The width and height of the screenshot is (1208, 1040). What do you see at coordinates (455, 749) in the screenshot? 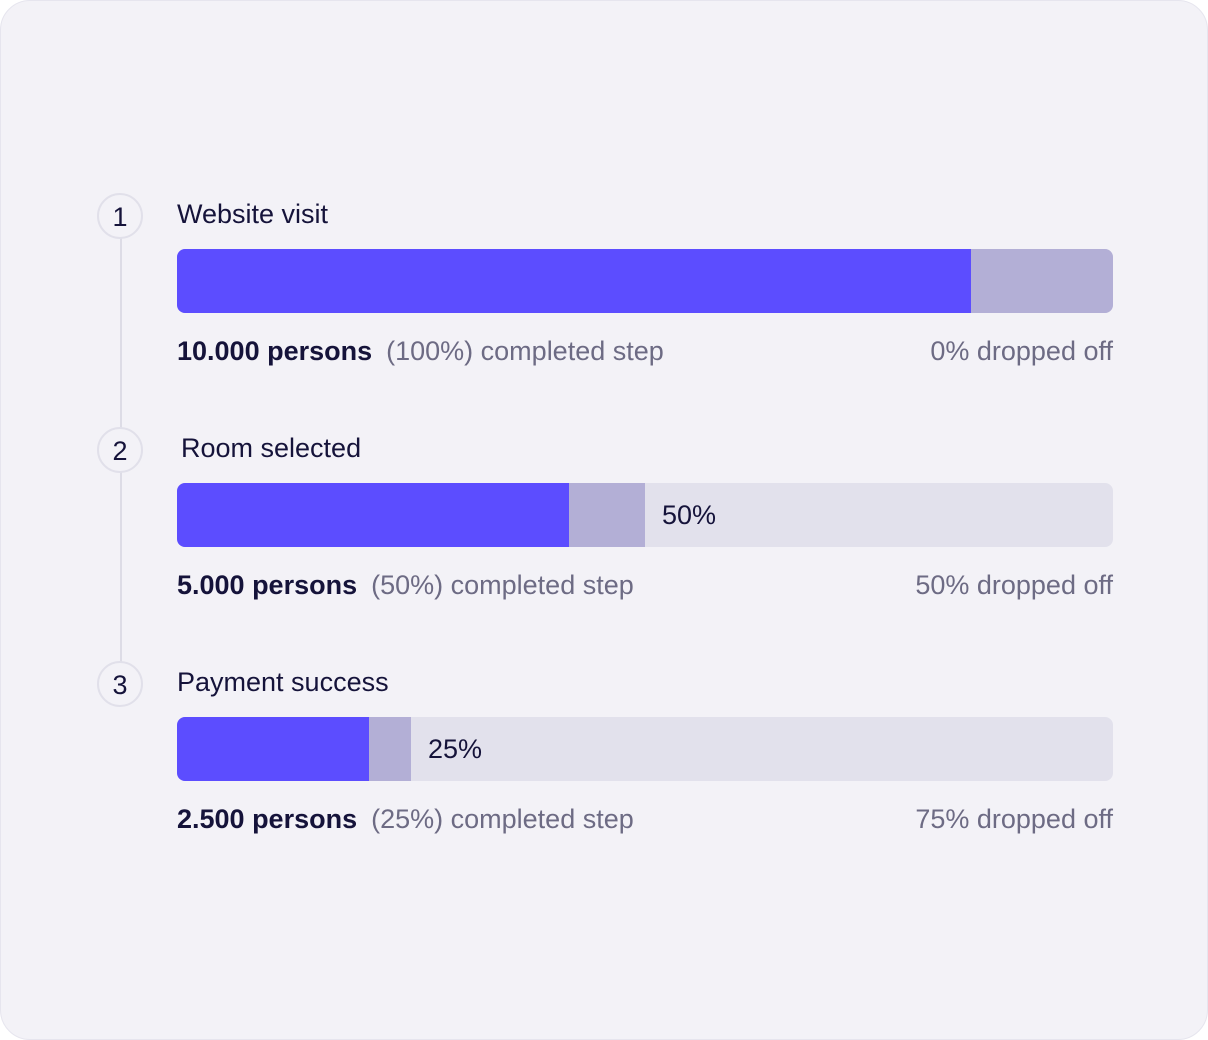
I see `bar-percent-label: 25%` at bounding box center [455, 749].